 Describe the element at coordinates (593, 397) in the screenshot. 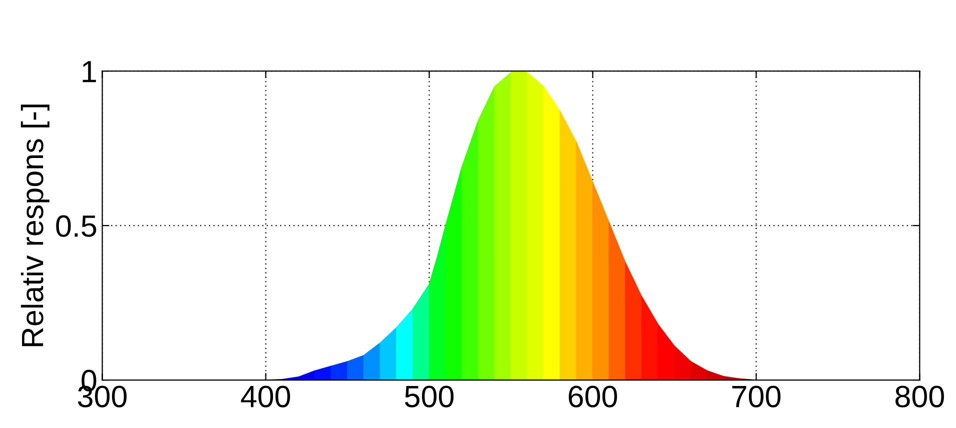

I see `x-tick-label: 600` at that location.